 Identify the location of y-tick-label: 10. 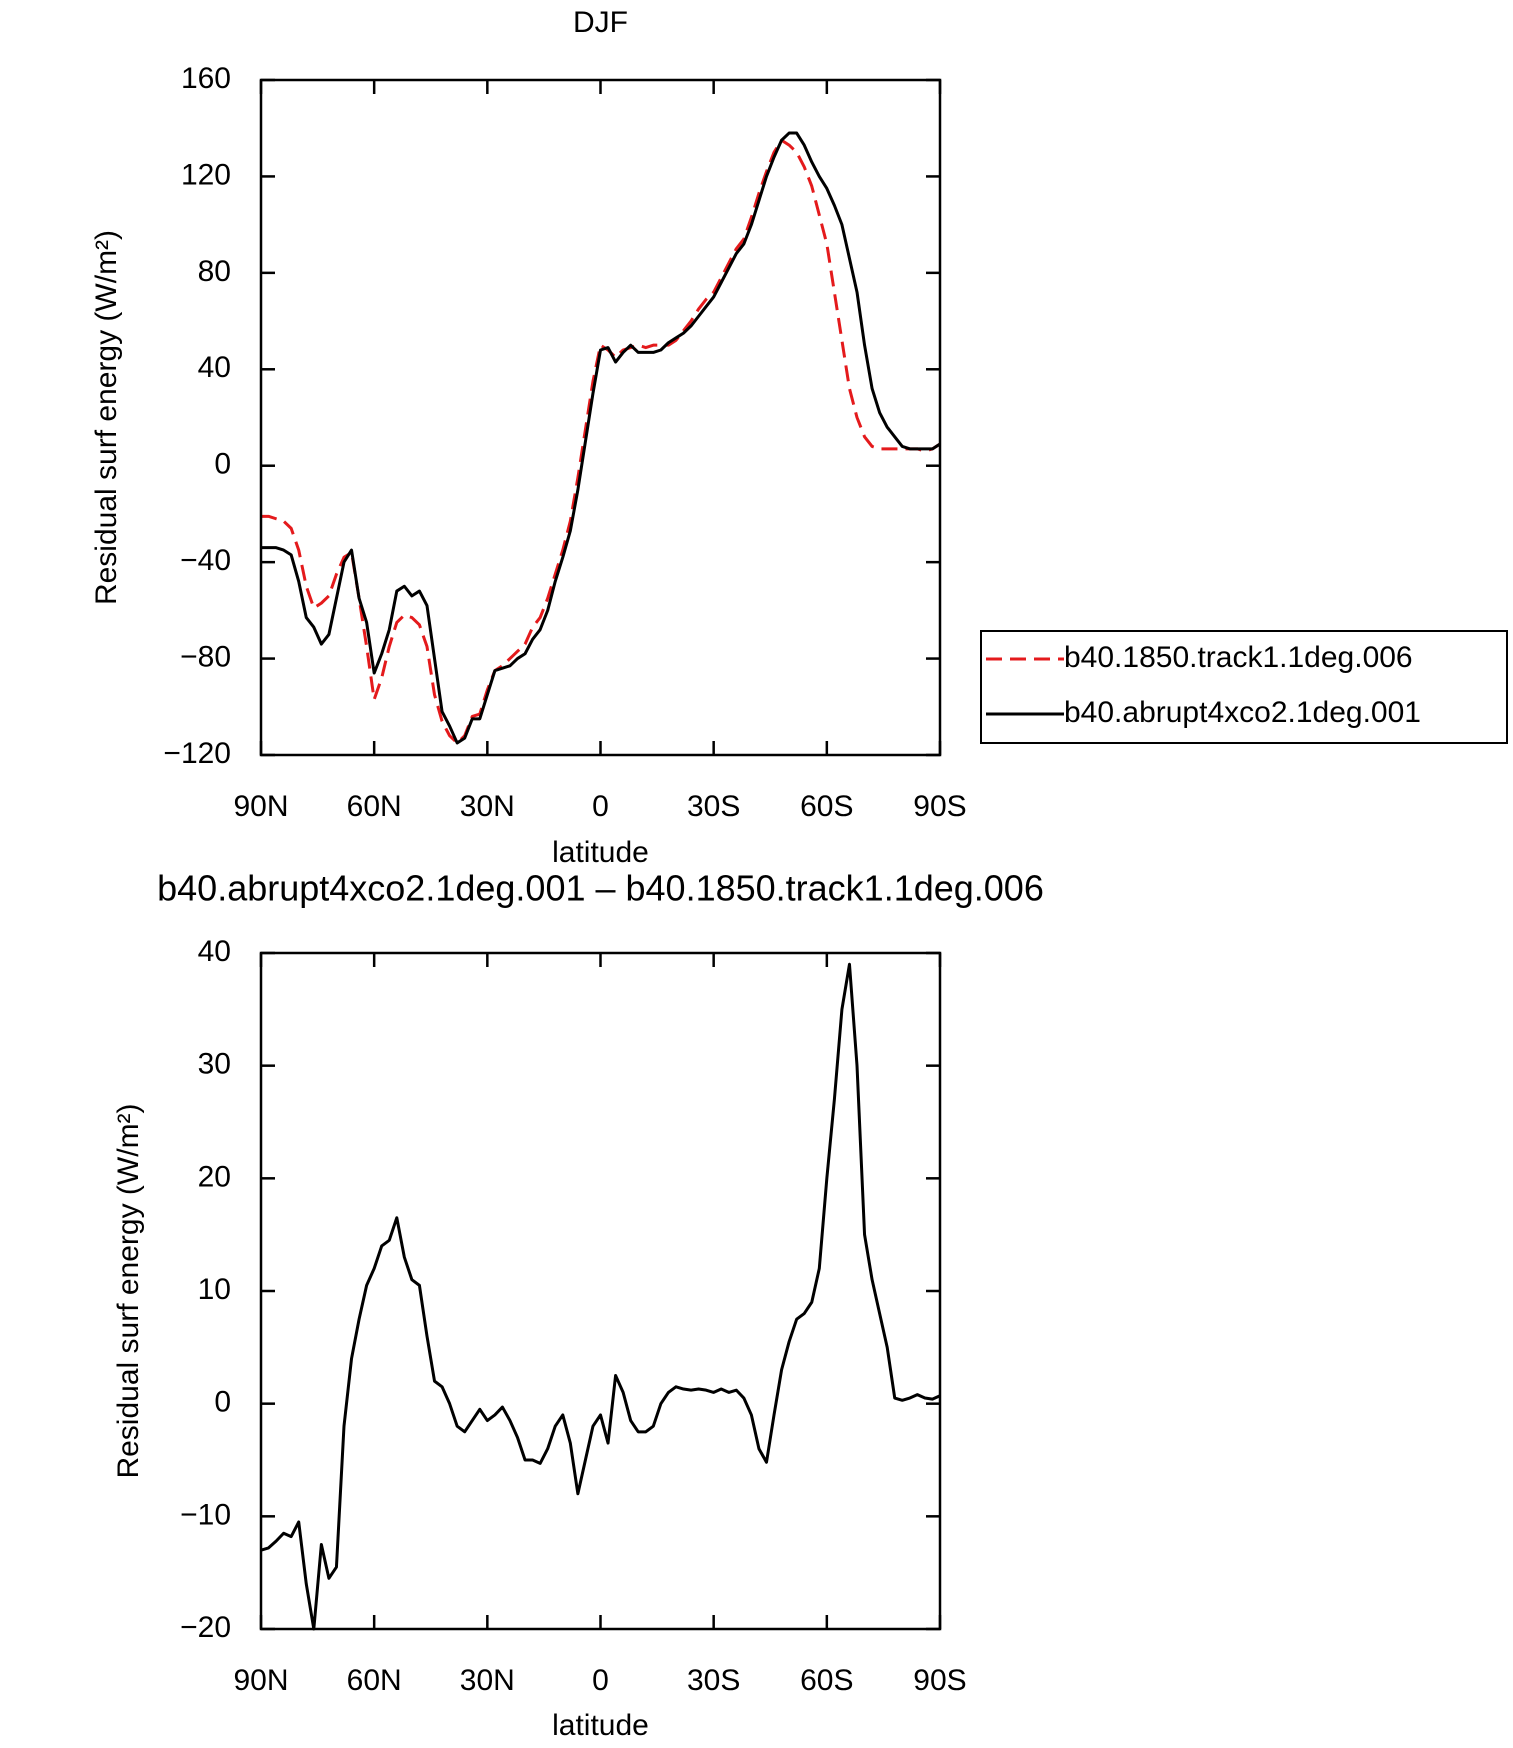
(214, 1289).